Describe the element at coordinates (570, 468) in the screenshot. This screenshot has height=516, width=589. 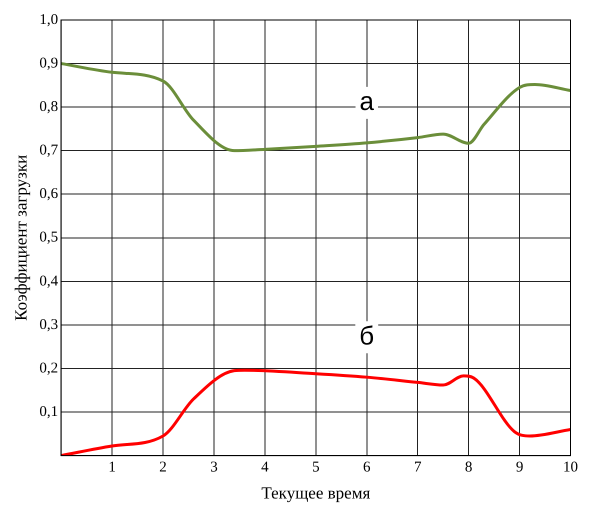
I see `x-tick-label: 10` at that location.